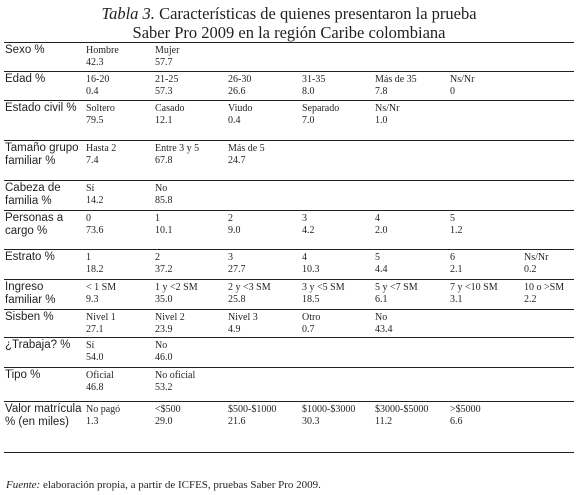  What do you see at coordinates (100, 115) in the screenshot?
I see `table-cell: Soltero 79.5` at bounding box center [100, 115].